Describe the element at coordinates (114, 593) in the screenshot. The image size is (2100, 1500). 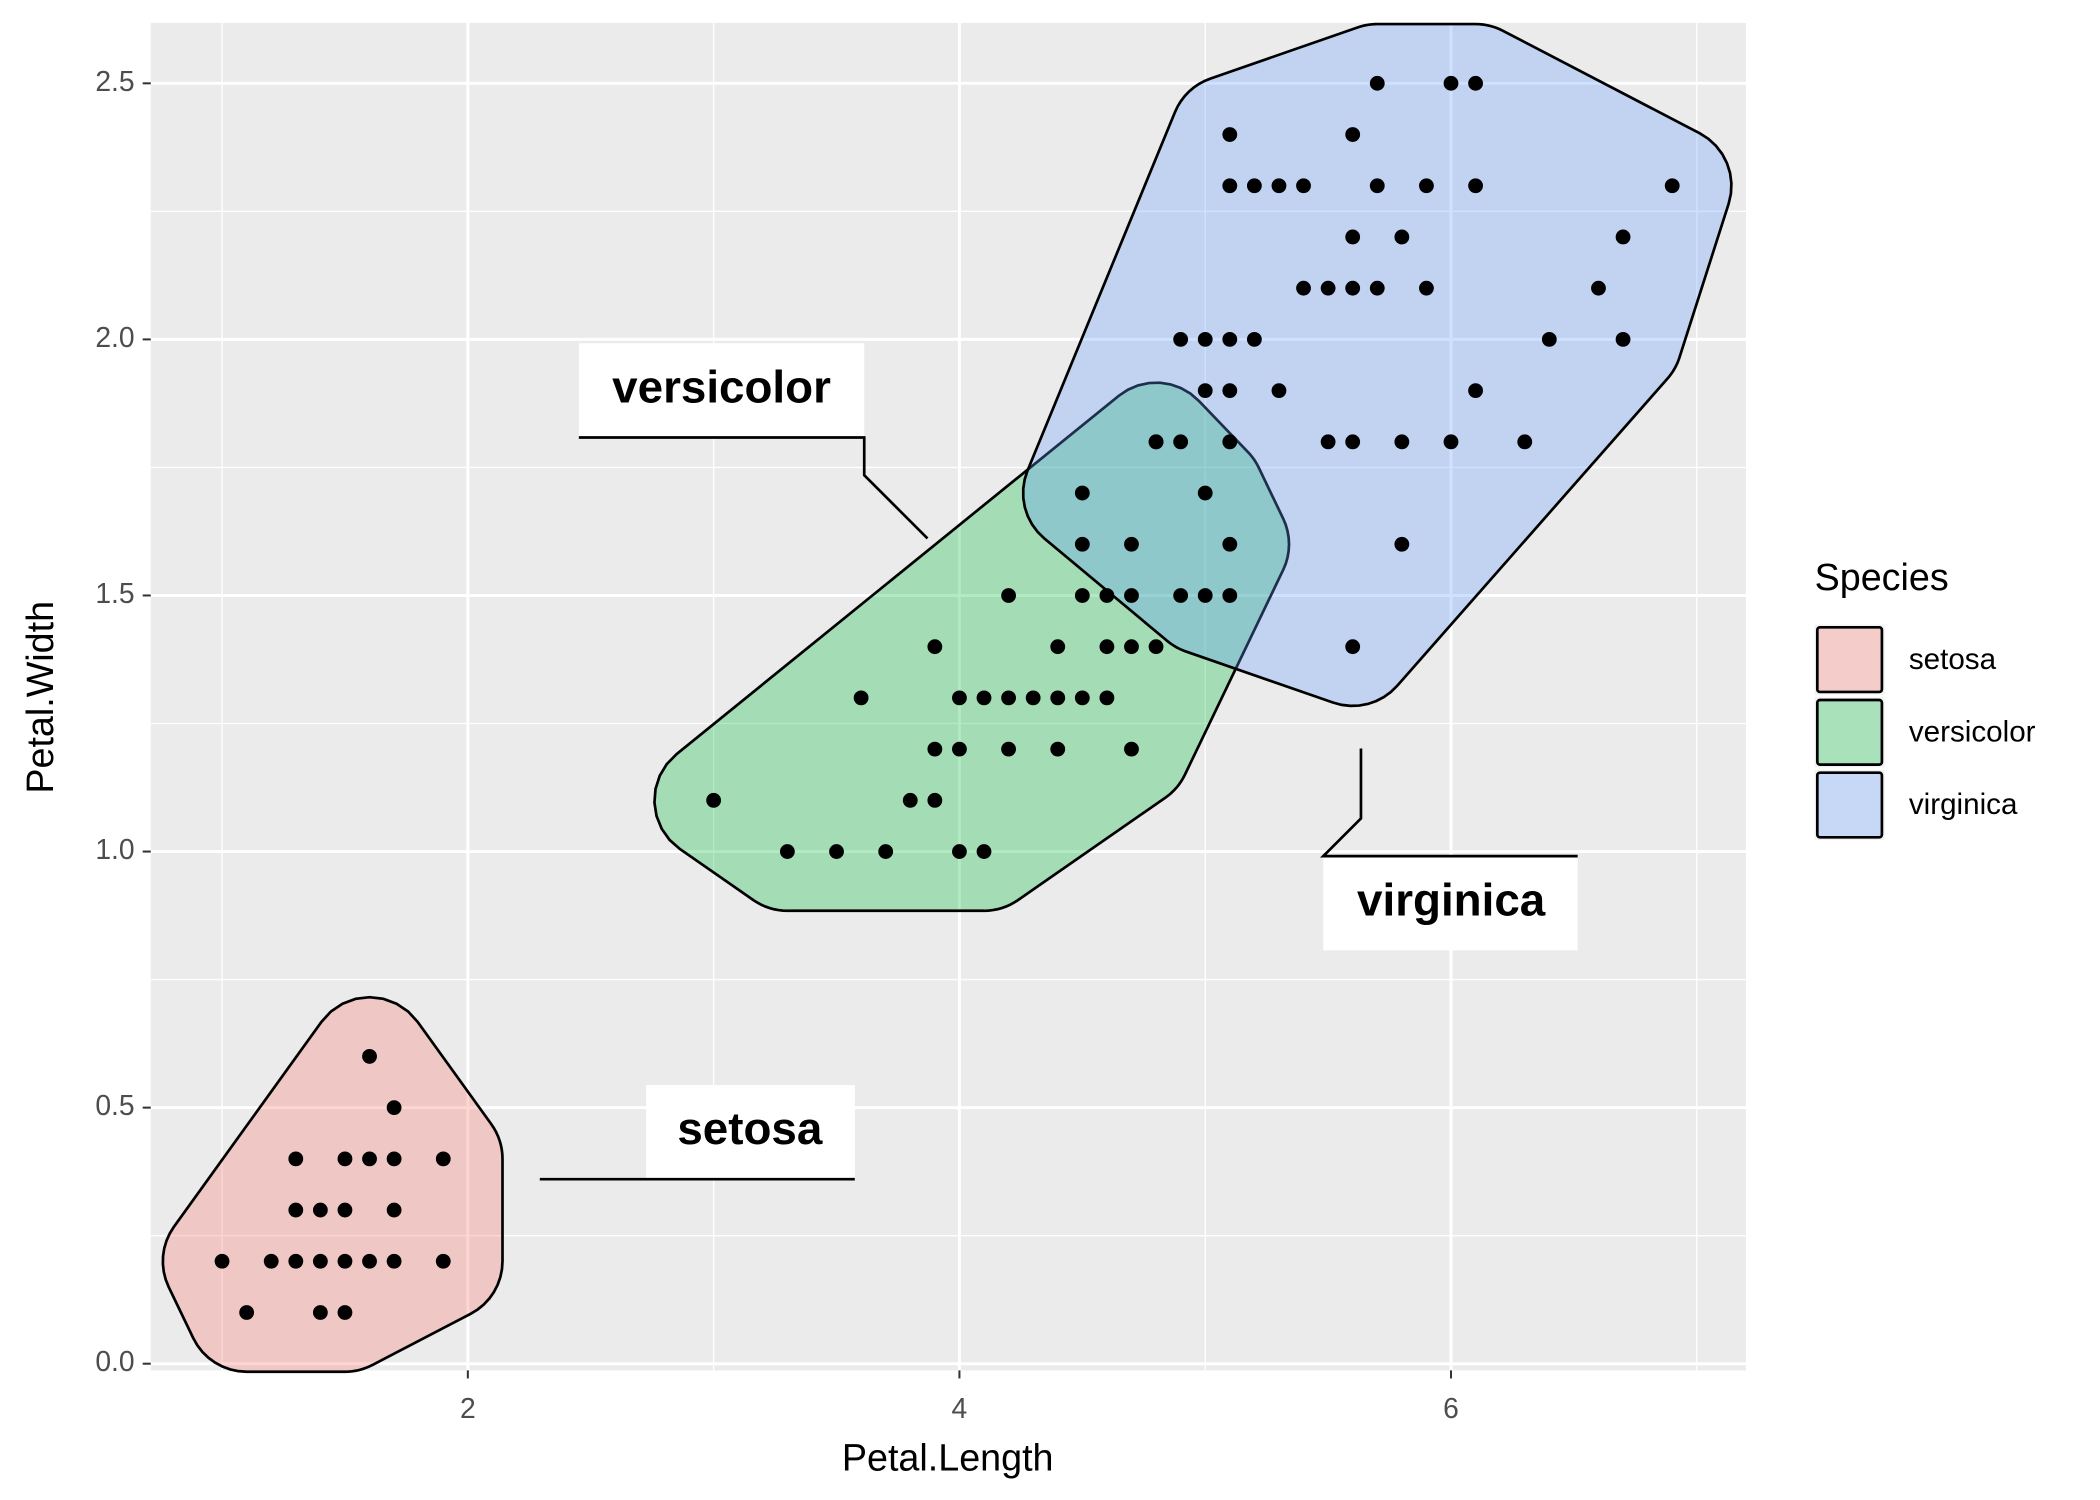
I see `y-tick-label: 1.5` at that location.